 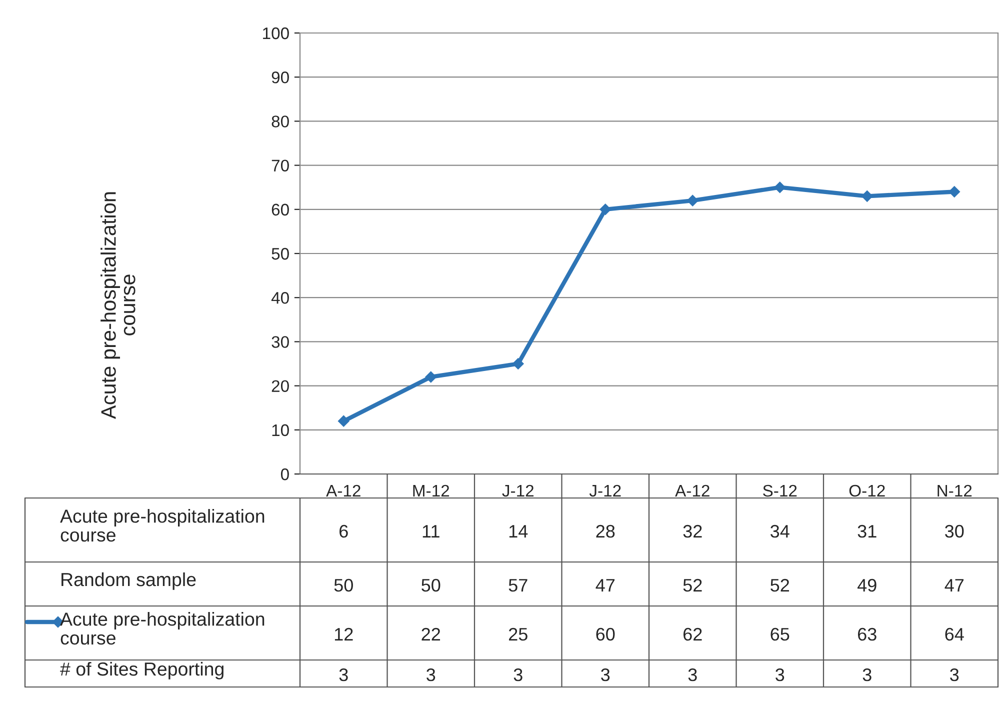 I want to click on text: 32, so click(x=692, y=531).